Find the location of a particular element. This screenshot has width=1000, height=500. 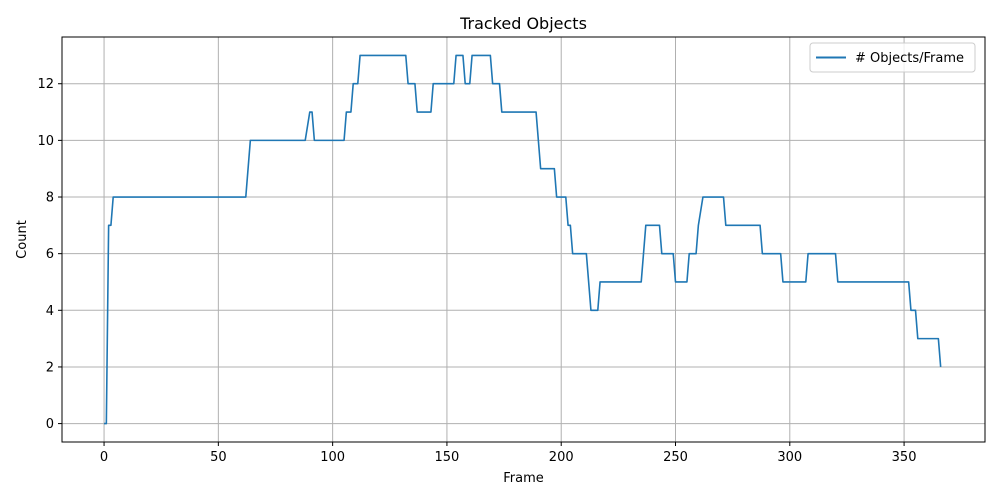

y-tick-label: 2 is located at coordinates (50, 367).